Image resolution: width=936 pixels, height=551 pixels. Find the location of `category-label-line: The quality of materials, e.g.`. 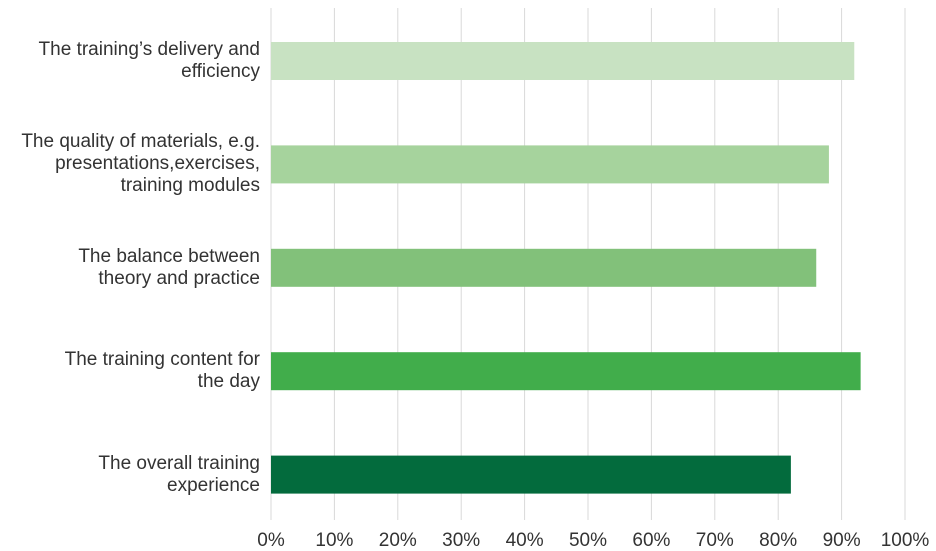

category-label-line: The quality of materials, e.g. is located at coordinates (140, 142).